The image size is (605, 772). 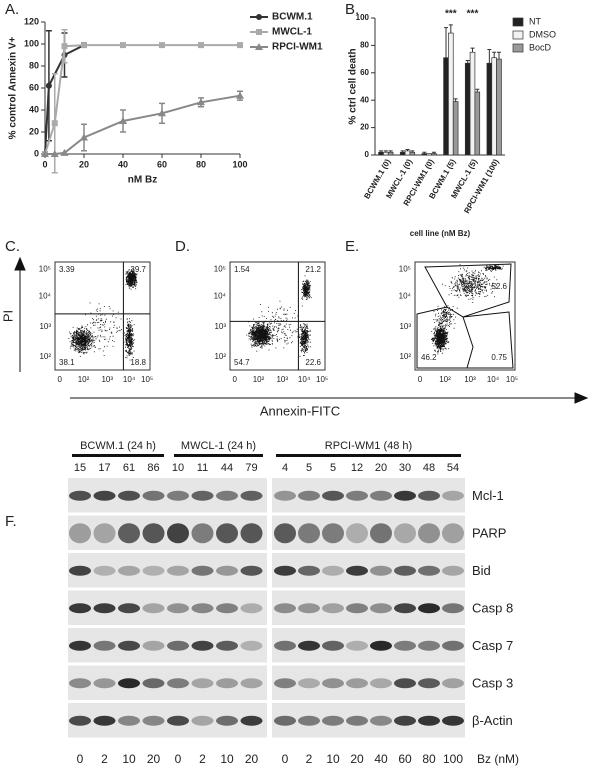 I want to click on percent-label: 15, so click(x=80, y=468).